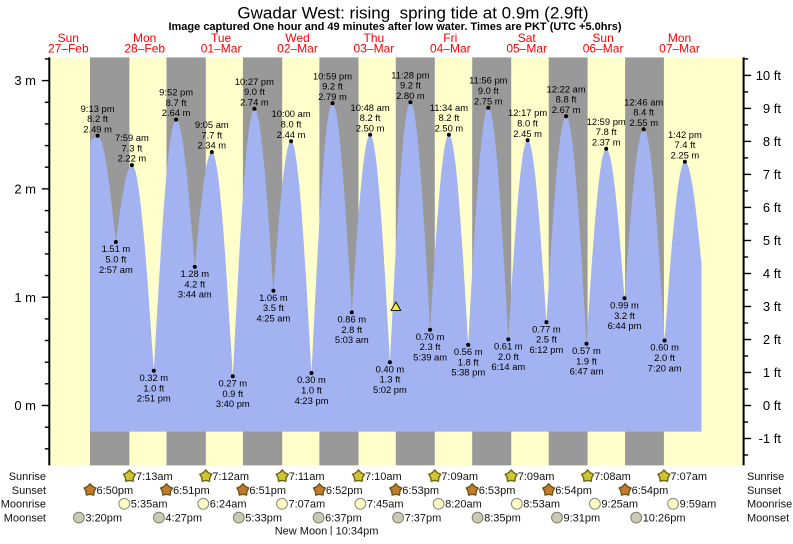 Image resolution: width=793 pixels, height=544 pixels. What do you see at coordinates (587, 371) in the screenshot?
I see `svg-text: 6:47 am` at bounding box center [587, 371].